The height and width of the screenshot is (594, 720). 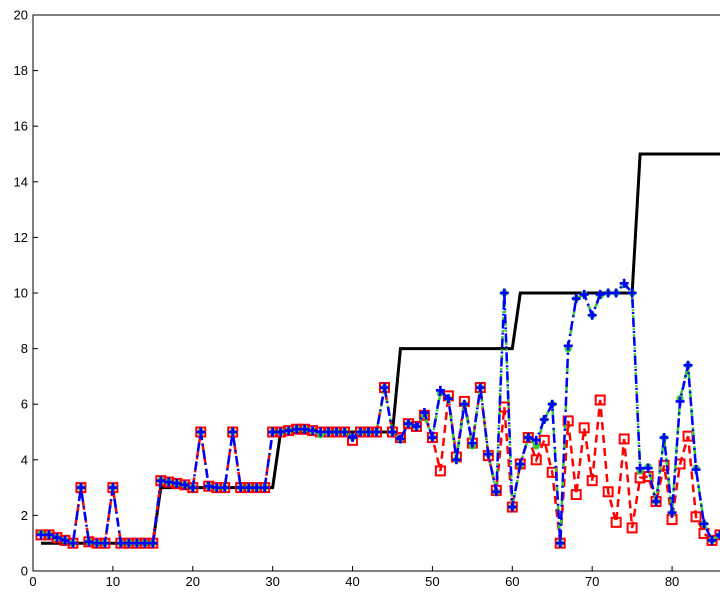 I want to click on y-tick-label: 18, so click(x=21, y=70).